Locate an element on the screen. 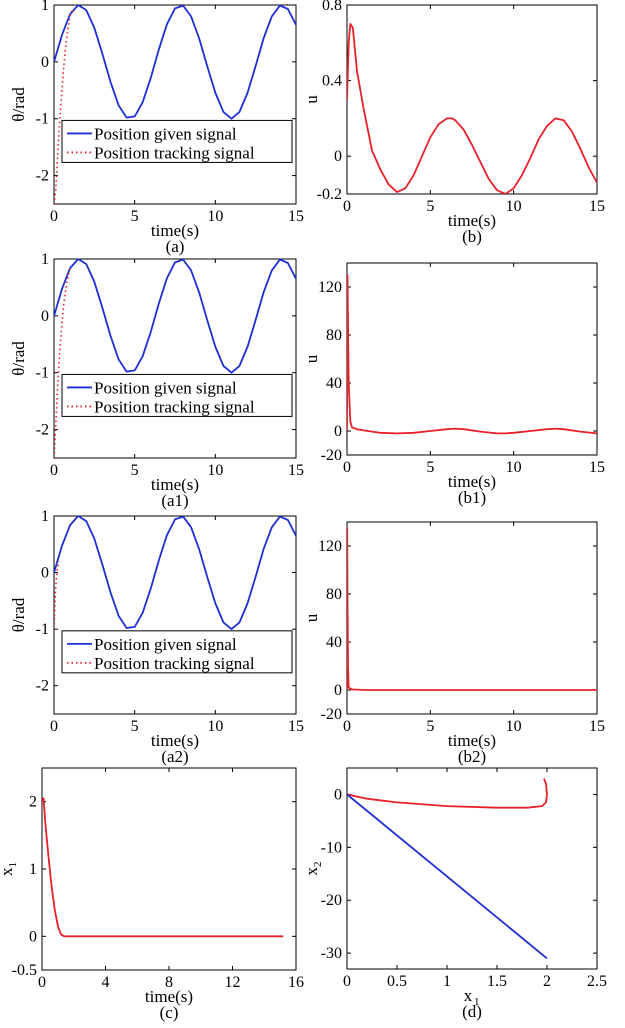 Image resolution: width=625 pixels, height=1028 pixels. x-tick-label: 2.5 is located at coordinates (597, 981).